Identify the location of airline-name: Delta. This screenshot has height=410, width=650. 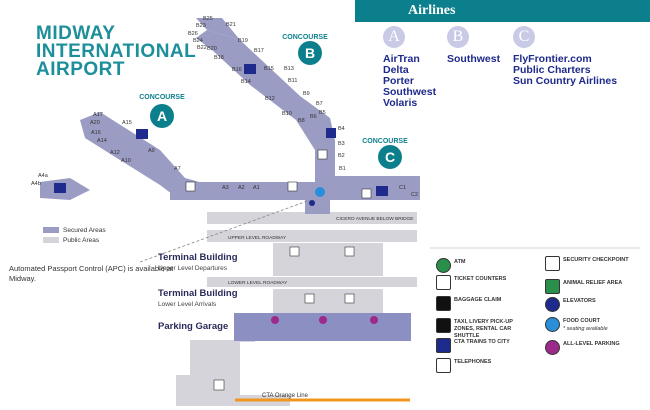
(396, 70).